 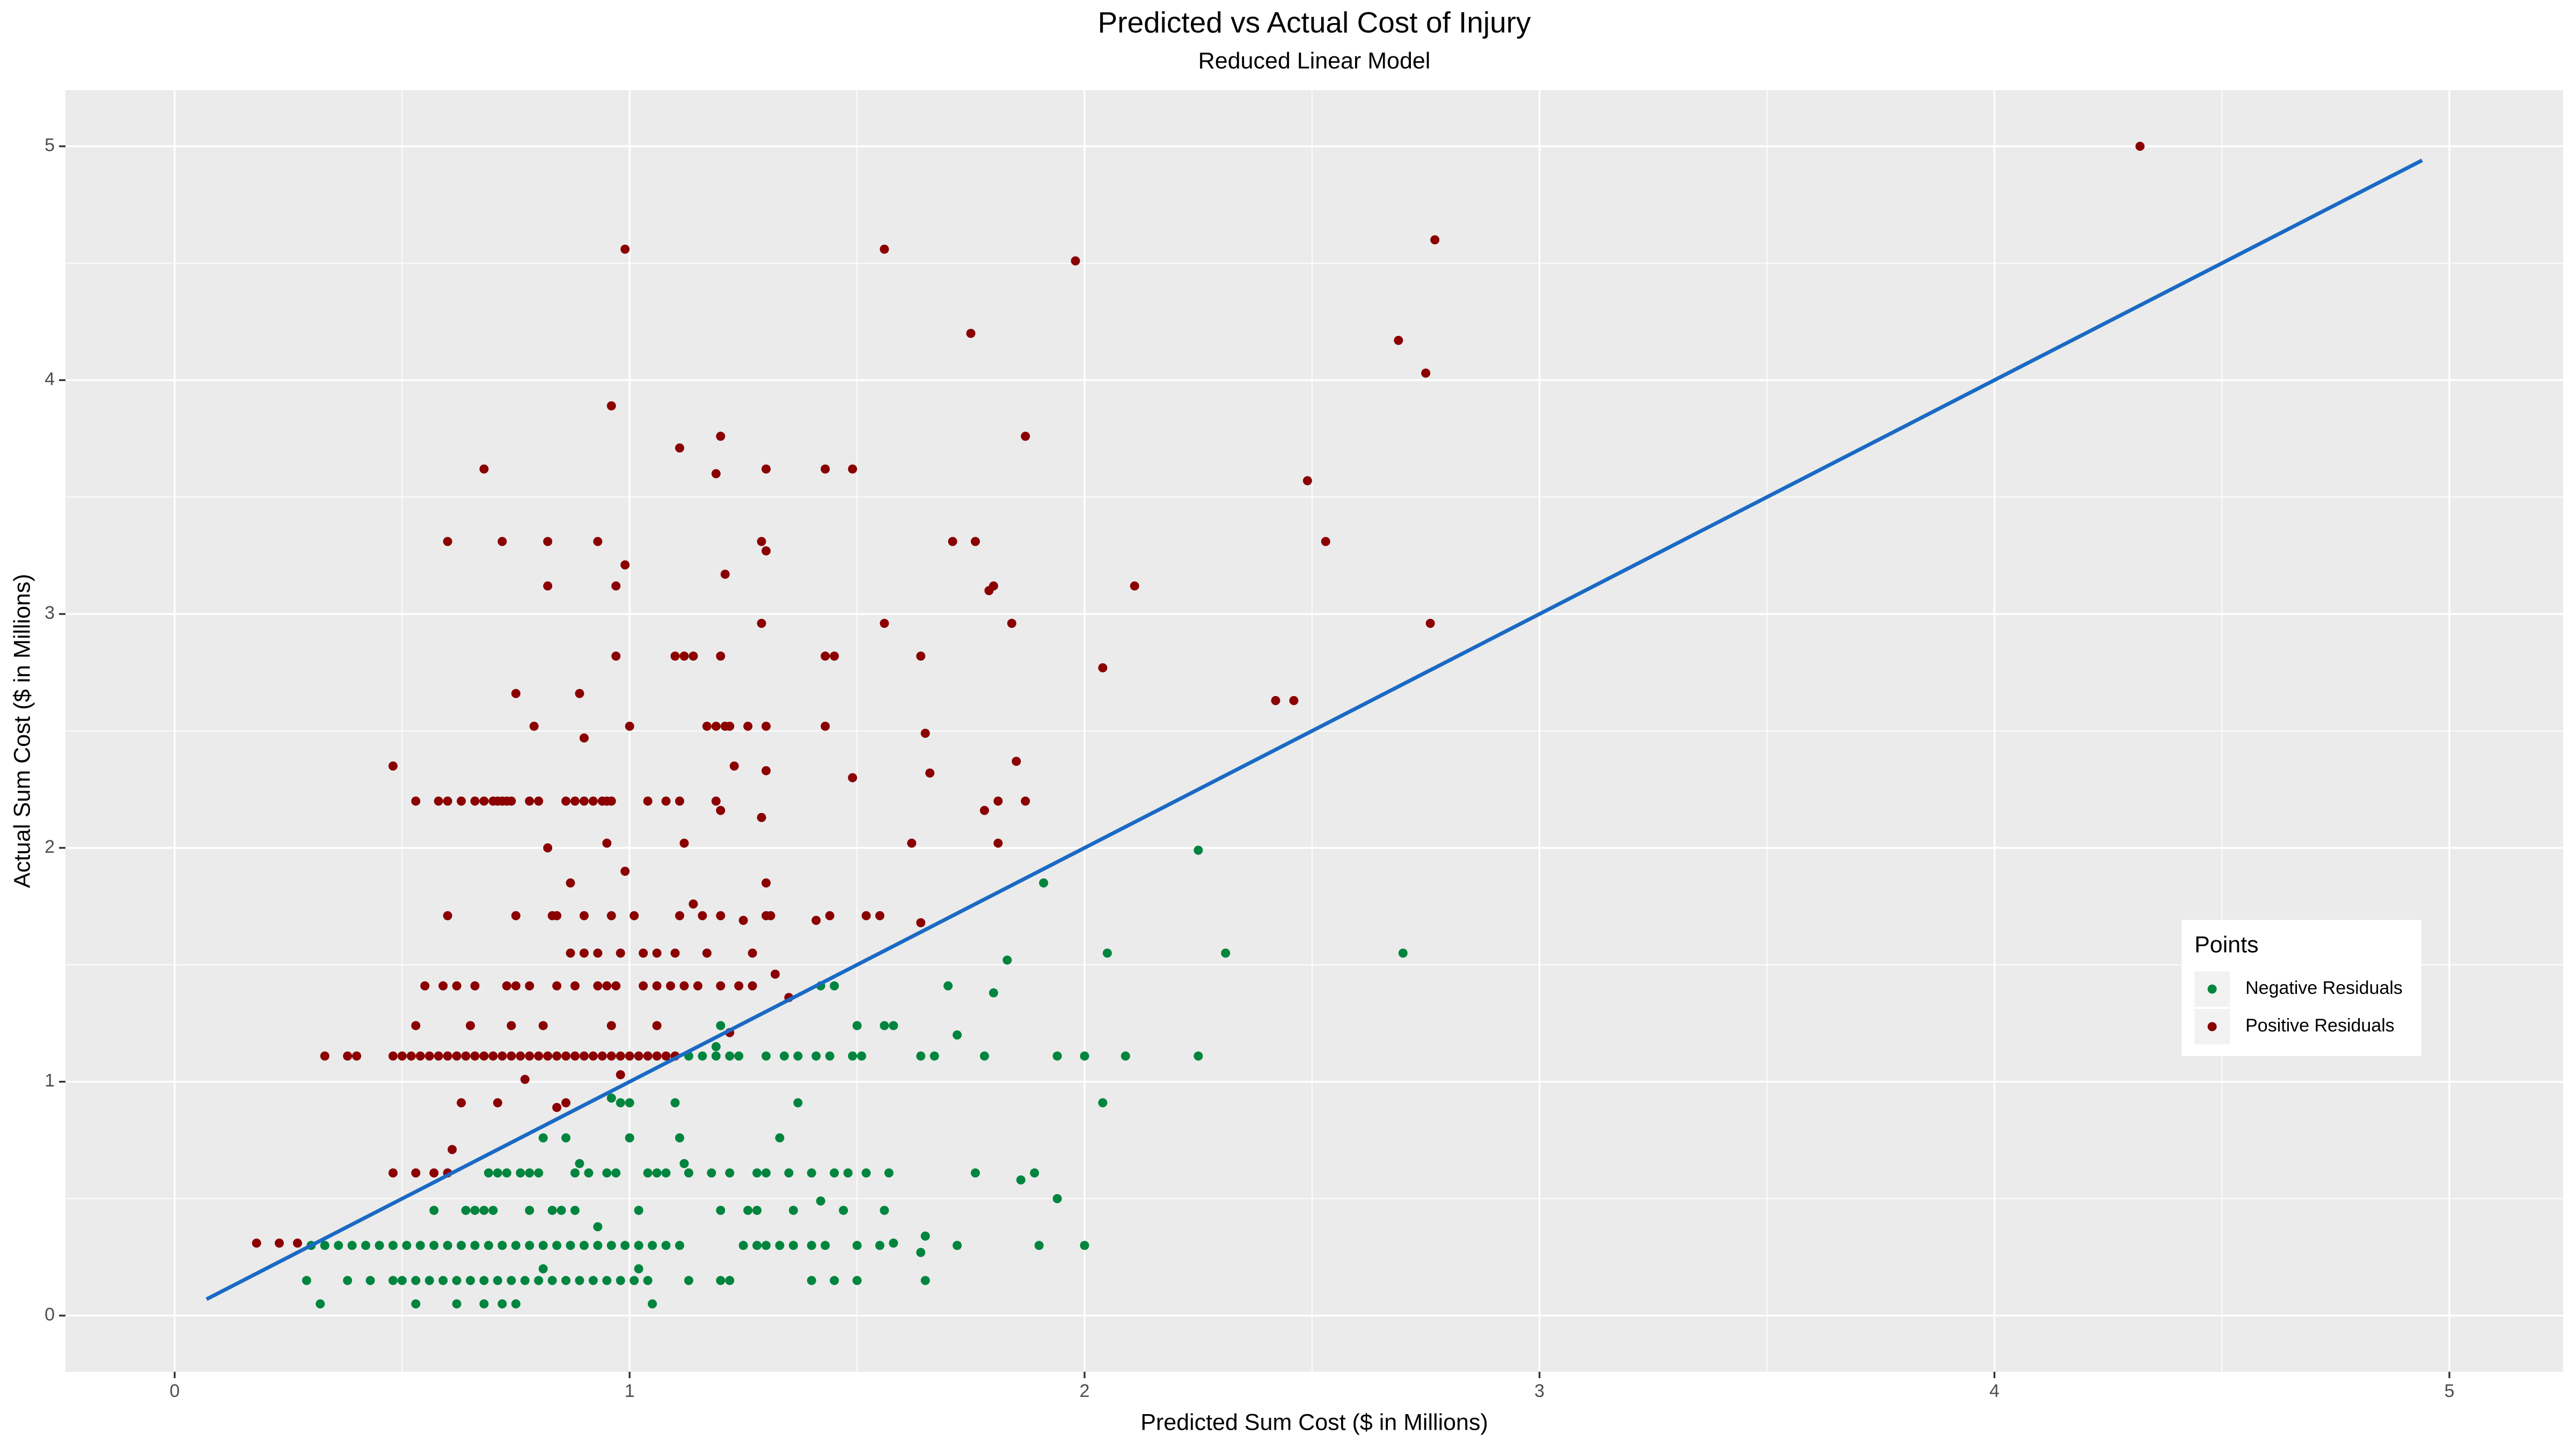 I want to click on x-tick-label: 5, so click(x=2450, y=1391).